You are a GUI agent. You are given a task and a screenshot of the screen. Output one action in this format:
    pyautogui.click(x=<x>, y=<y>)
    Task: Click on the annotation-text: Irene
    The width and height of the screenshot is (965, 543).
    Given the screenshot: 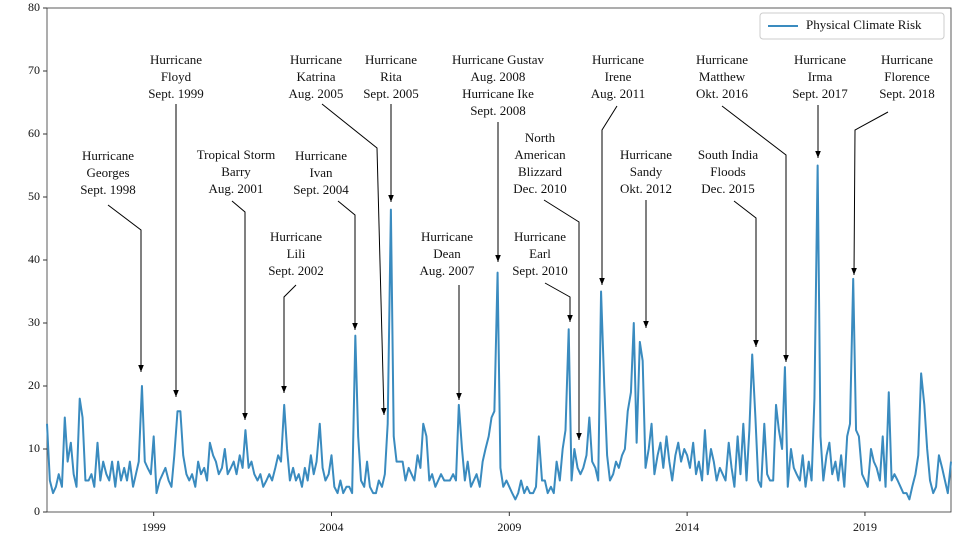 What is the action you would take?
    pyautogui.click(x=618, y=76)
    